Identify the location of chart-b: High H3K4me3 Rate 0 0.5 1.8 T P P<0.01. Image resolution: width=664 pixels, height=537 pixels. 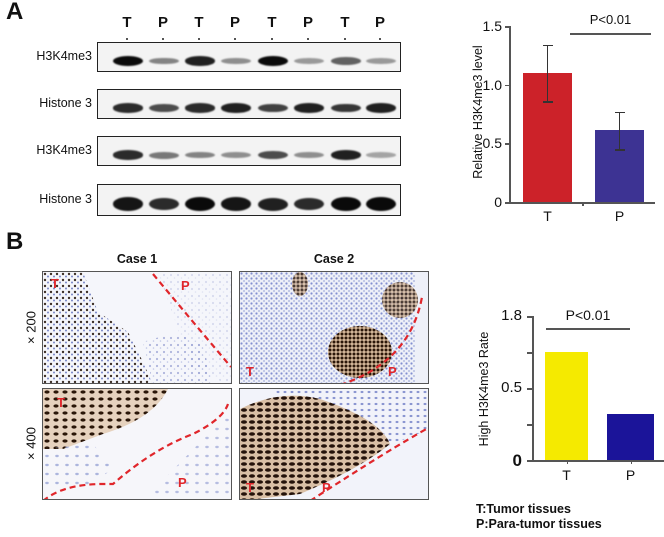
(562, 390).